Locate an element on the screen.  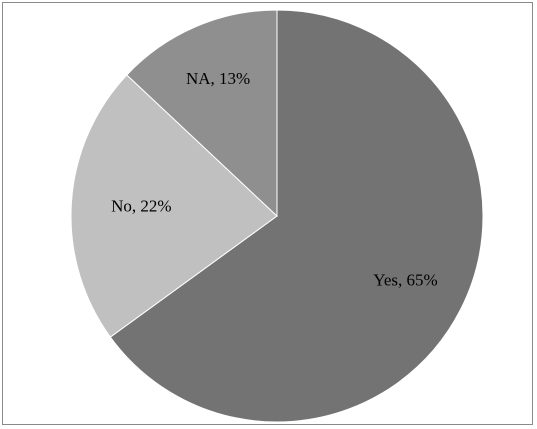
data-label-na: NA, 13% is located at coordinates (218, 78).